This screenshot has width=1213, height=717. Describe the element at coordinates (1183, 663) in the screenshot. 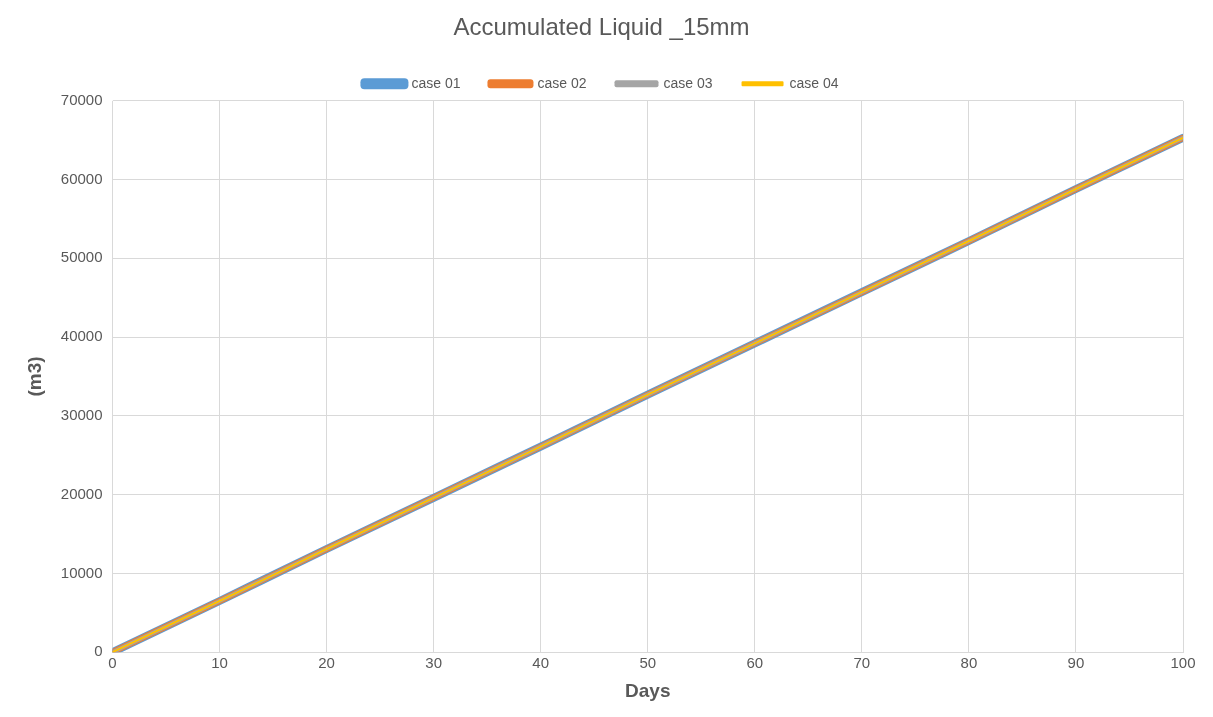

I see `x-tick-label: 100` at that location.